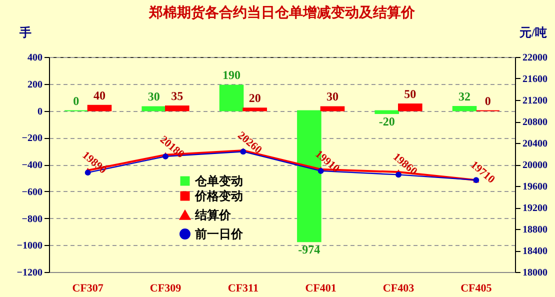  Describe the element at coordinates (386, 121) in the screenshot. I see `data-label: -20` at that location.